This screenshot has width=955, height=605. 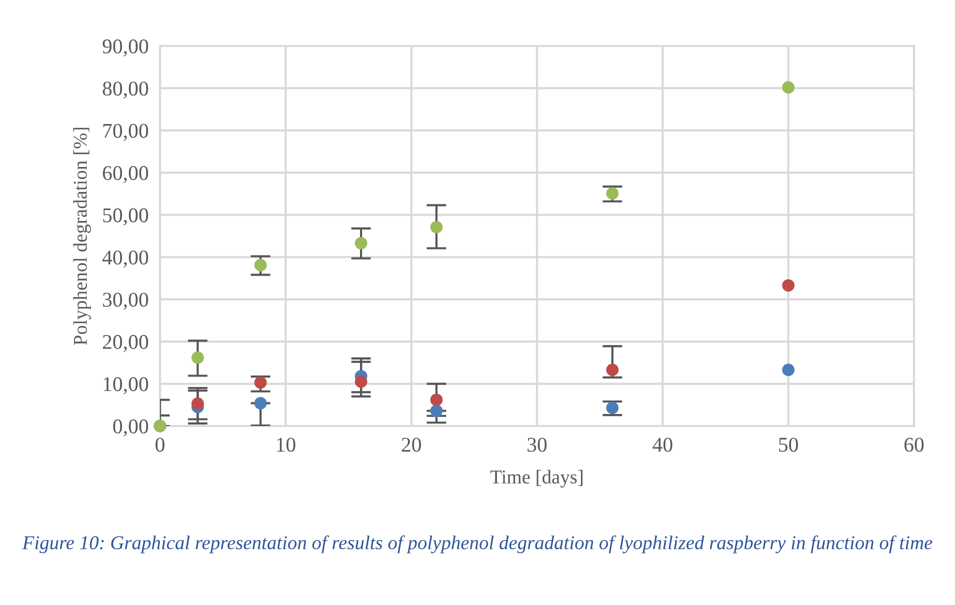 What do you see at coordinates (125, 301) in the screenshot?
I see `y-tick-label: 30,00` at bounding box center [125, 301].